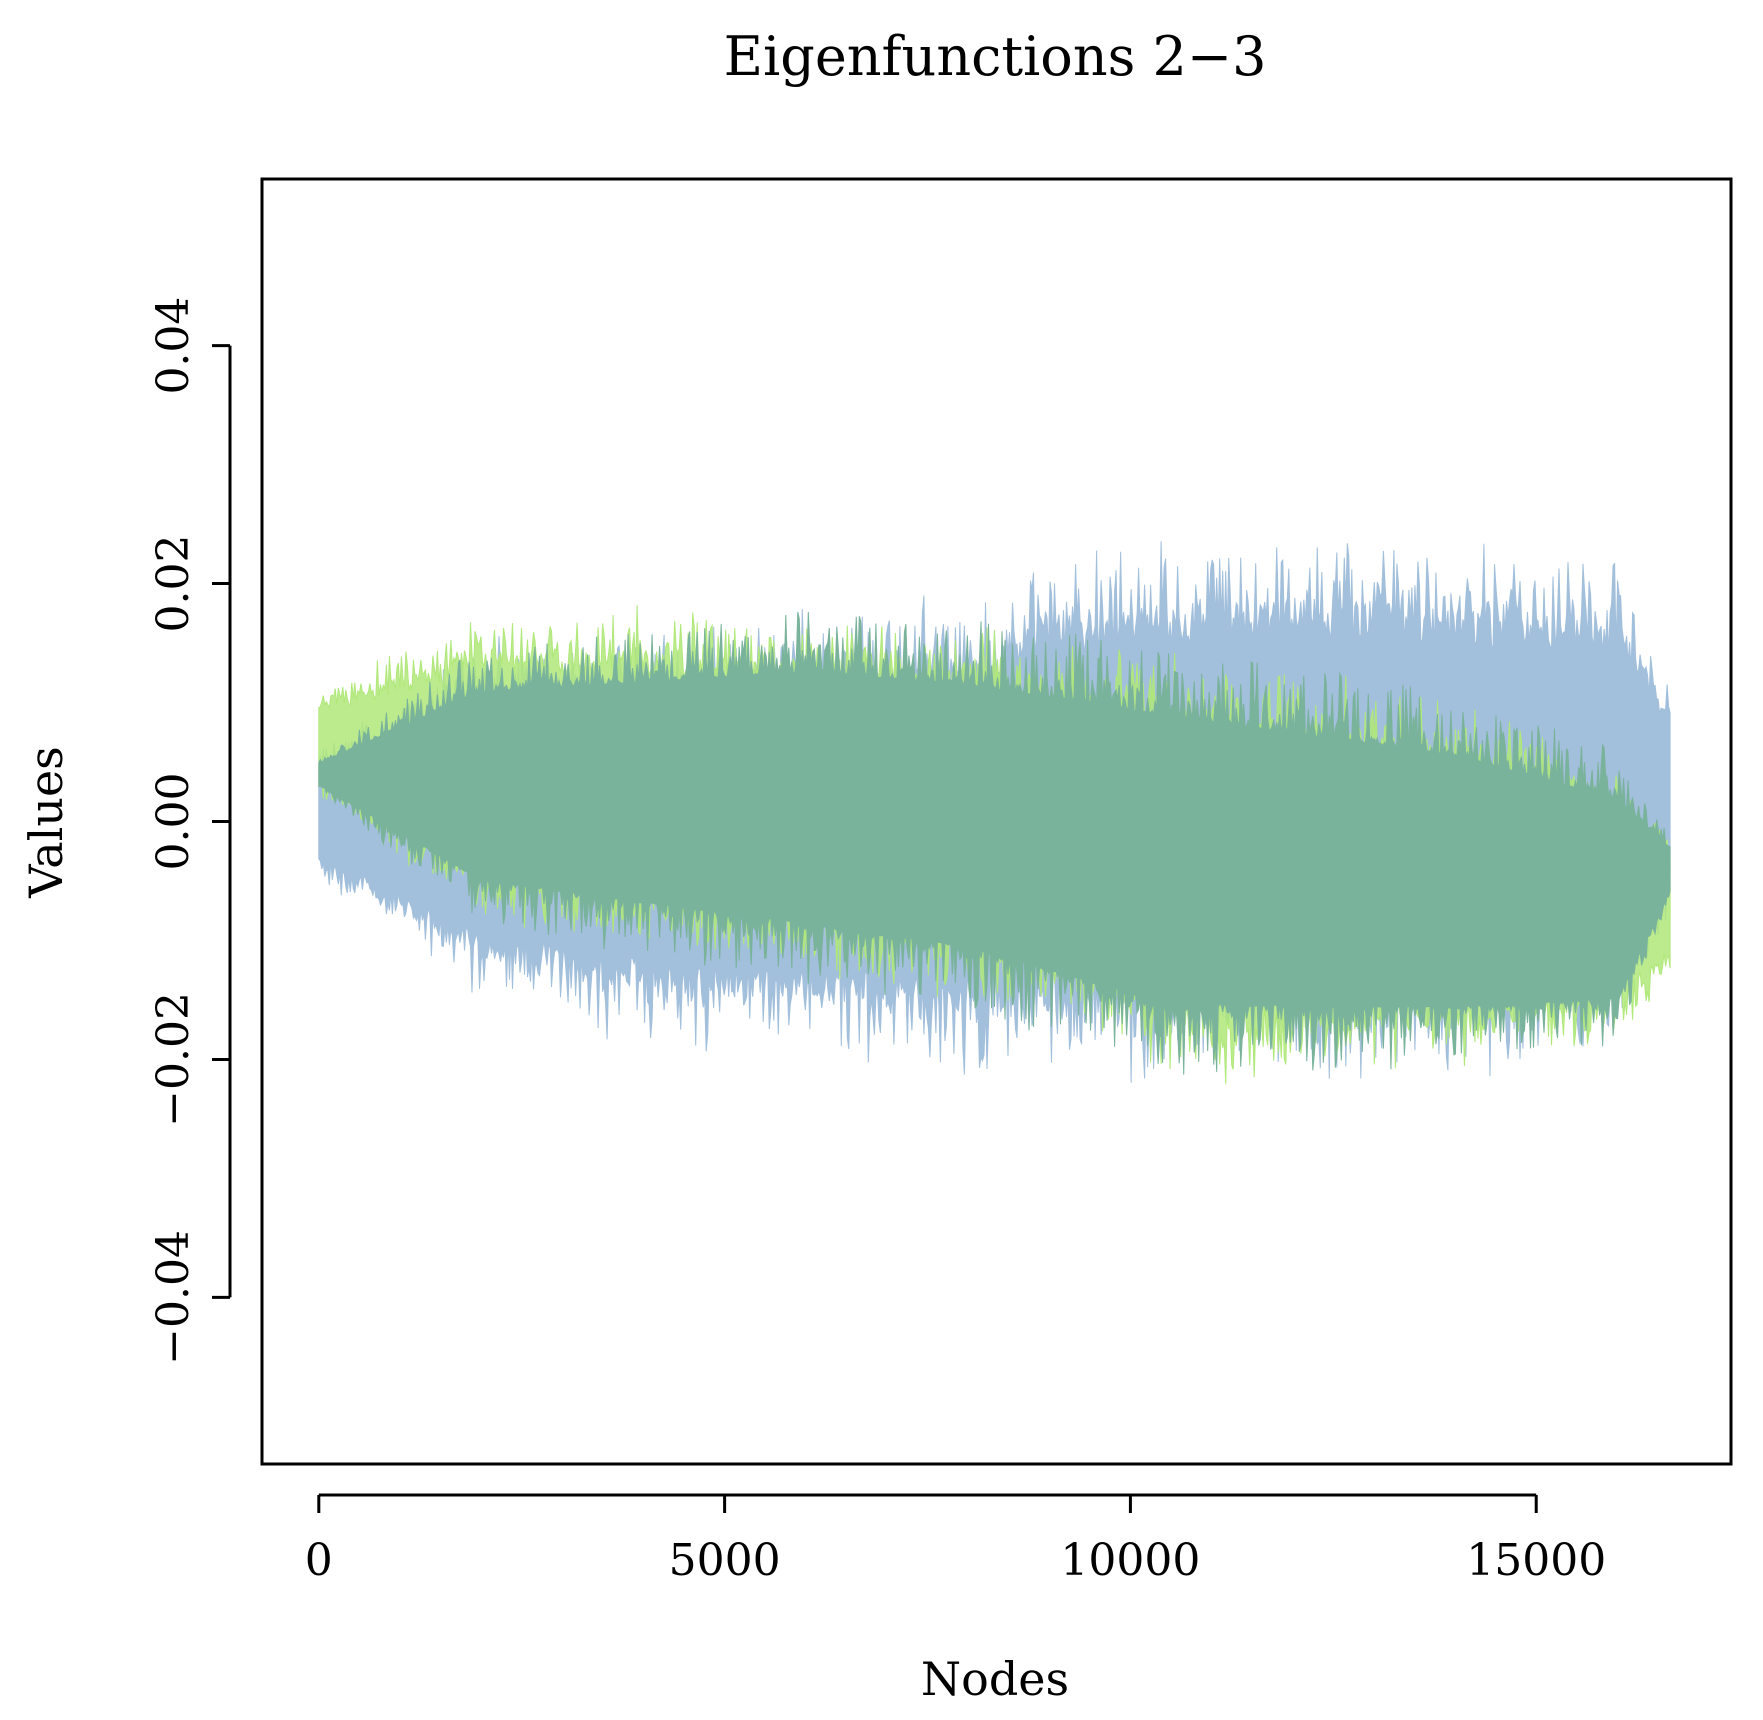 This screenshot has height=1720, width=1763. What do you see at coordinates (173, 822) in the screenshot?
I see `y-tick-label: 0.00` at bounding box center [173, 822].